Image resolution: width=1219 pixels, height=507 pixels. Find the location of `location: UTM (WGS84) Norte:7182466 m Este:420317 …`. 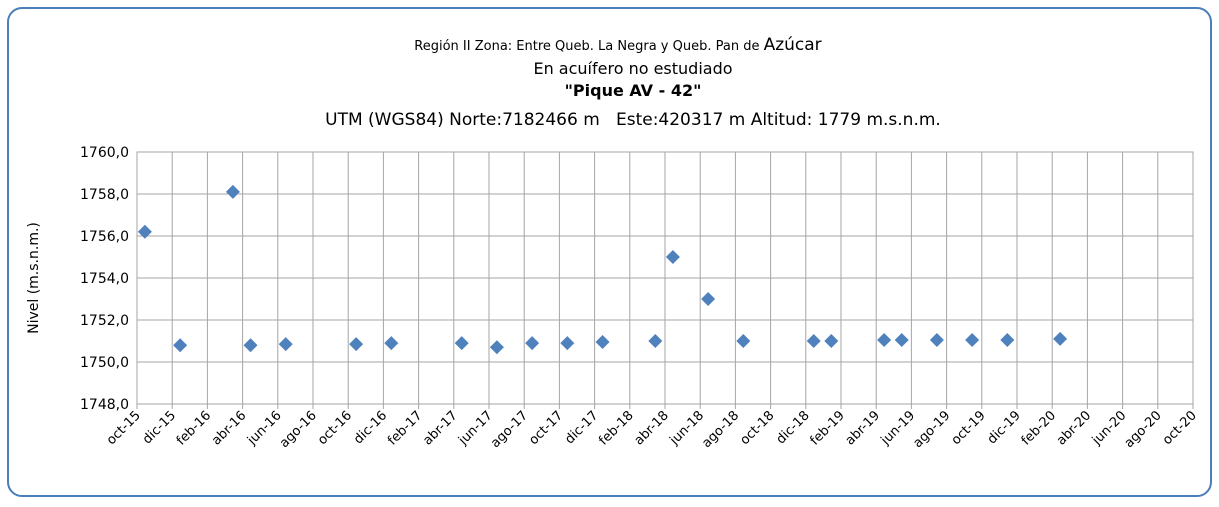

location: UTM (WGS84) Norte:7182466 m Este:420317 … is located at coordinates (633, 120).